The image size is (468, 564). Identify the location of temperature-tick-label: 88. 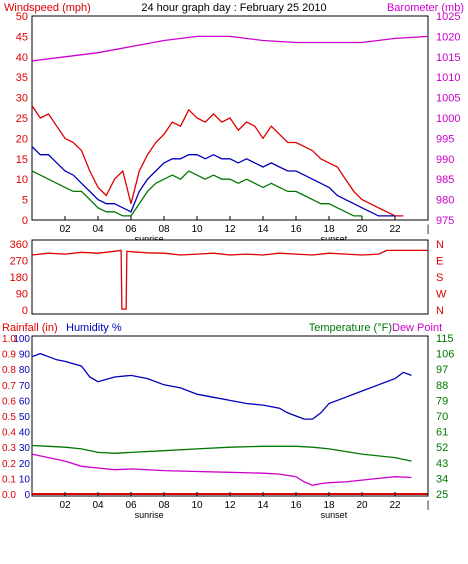
(442, 386).